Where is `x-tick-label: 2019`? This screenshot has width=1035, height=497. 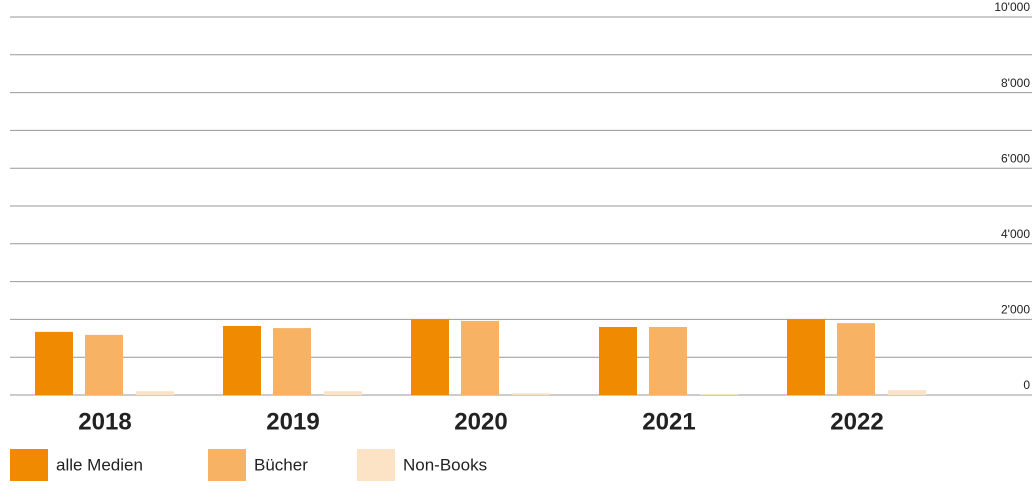
x-tick-label: 2019 is located at coordinates (292, 421).